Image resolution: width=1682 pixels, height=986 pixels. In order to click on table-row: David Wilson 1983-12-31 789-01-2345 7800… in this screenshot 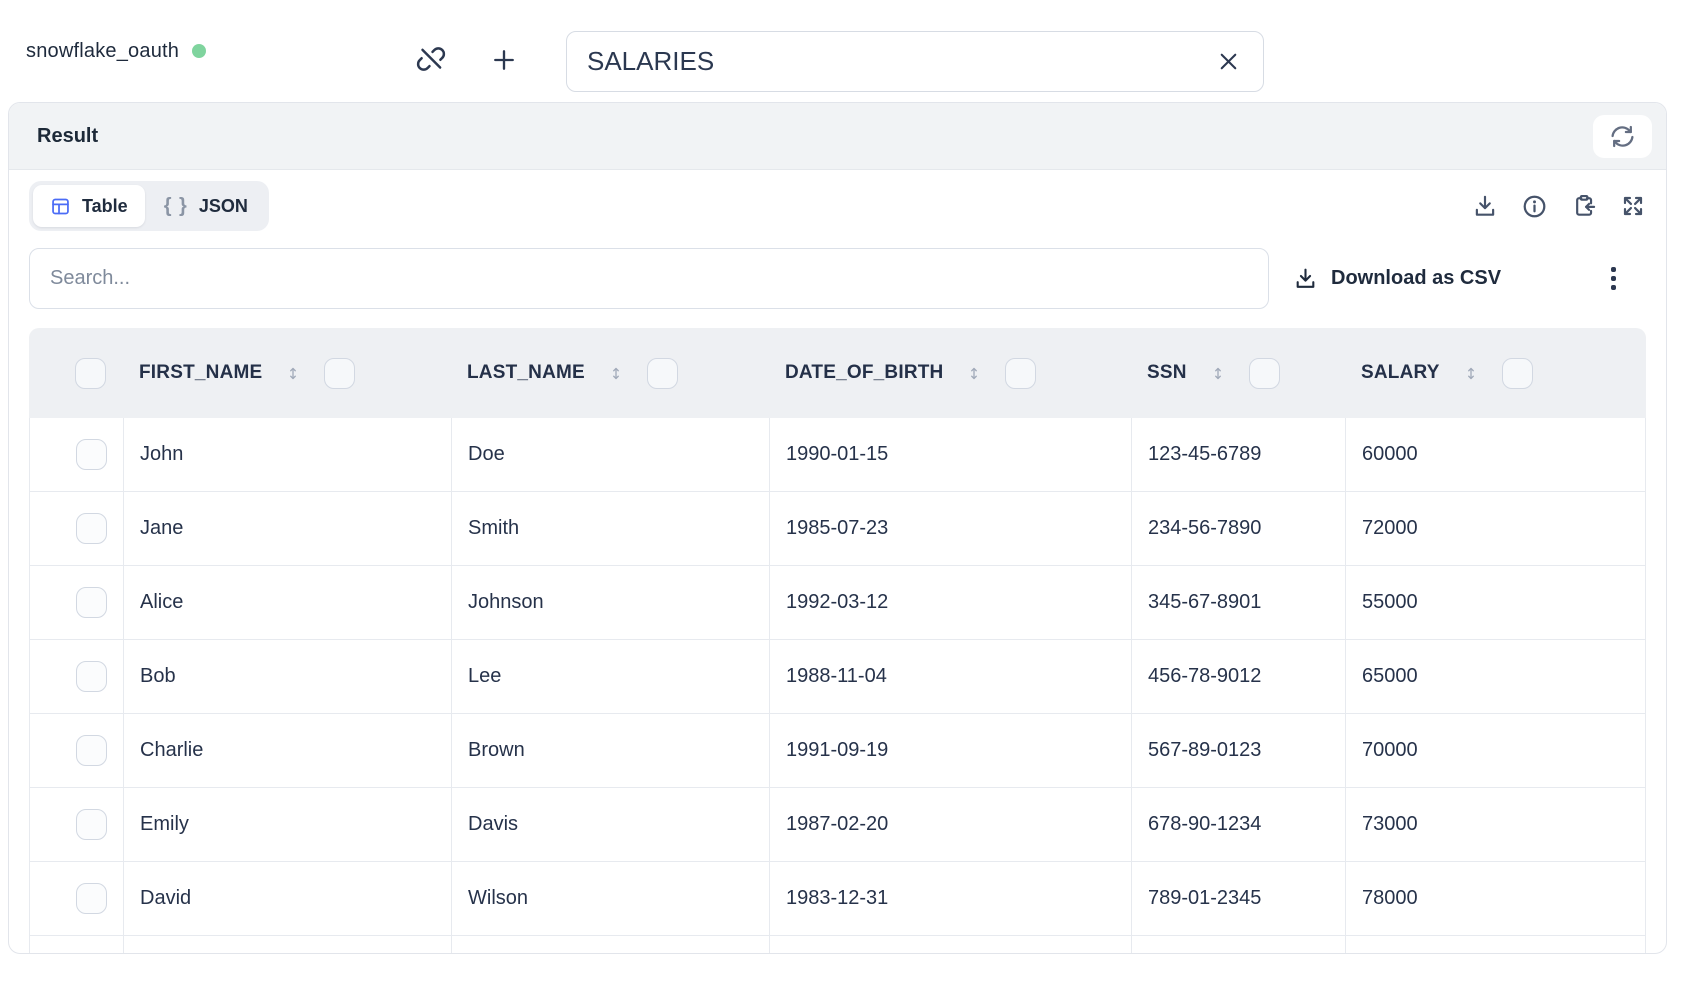, I will do `click(837, 899)`.